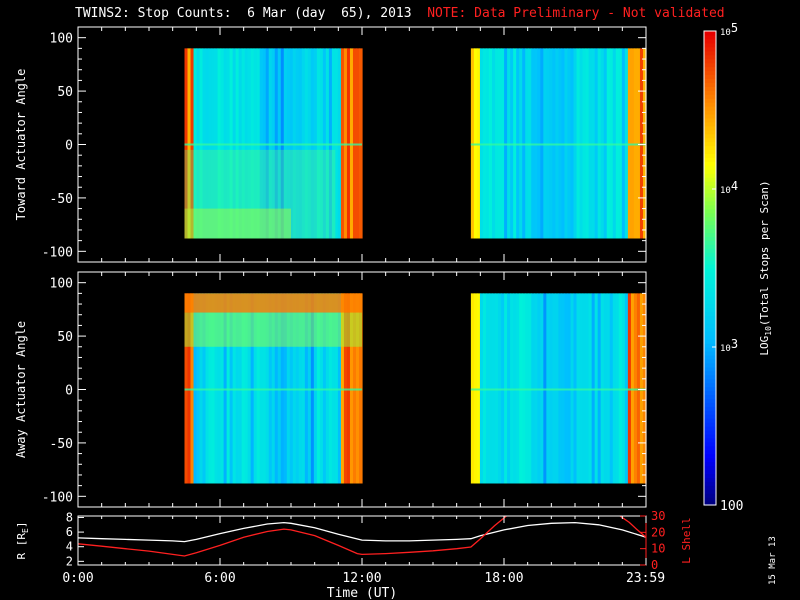 The height and width of the screenshot is (600, 800). What do you see at coordinates (219, 578) in the screenshot?
I see `x-tick-label: 6:00` at bounding box center [219, 578].